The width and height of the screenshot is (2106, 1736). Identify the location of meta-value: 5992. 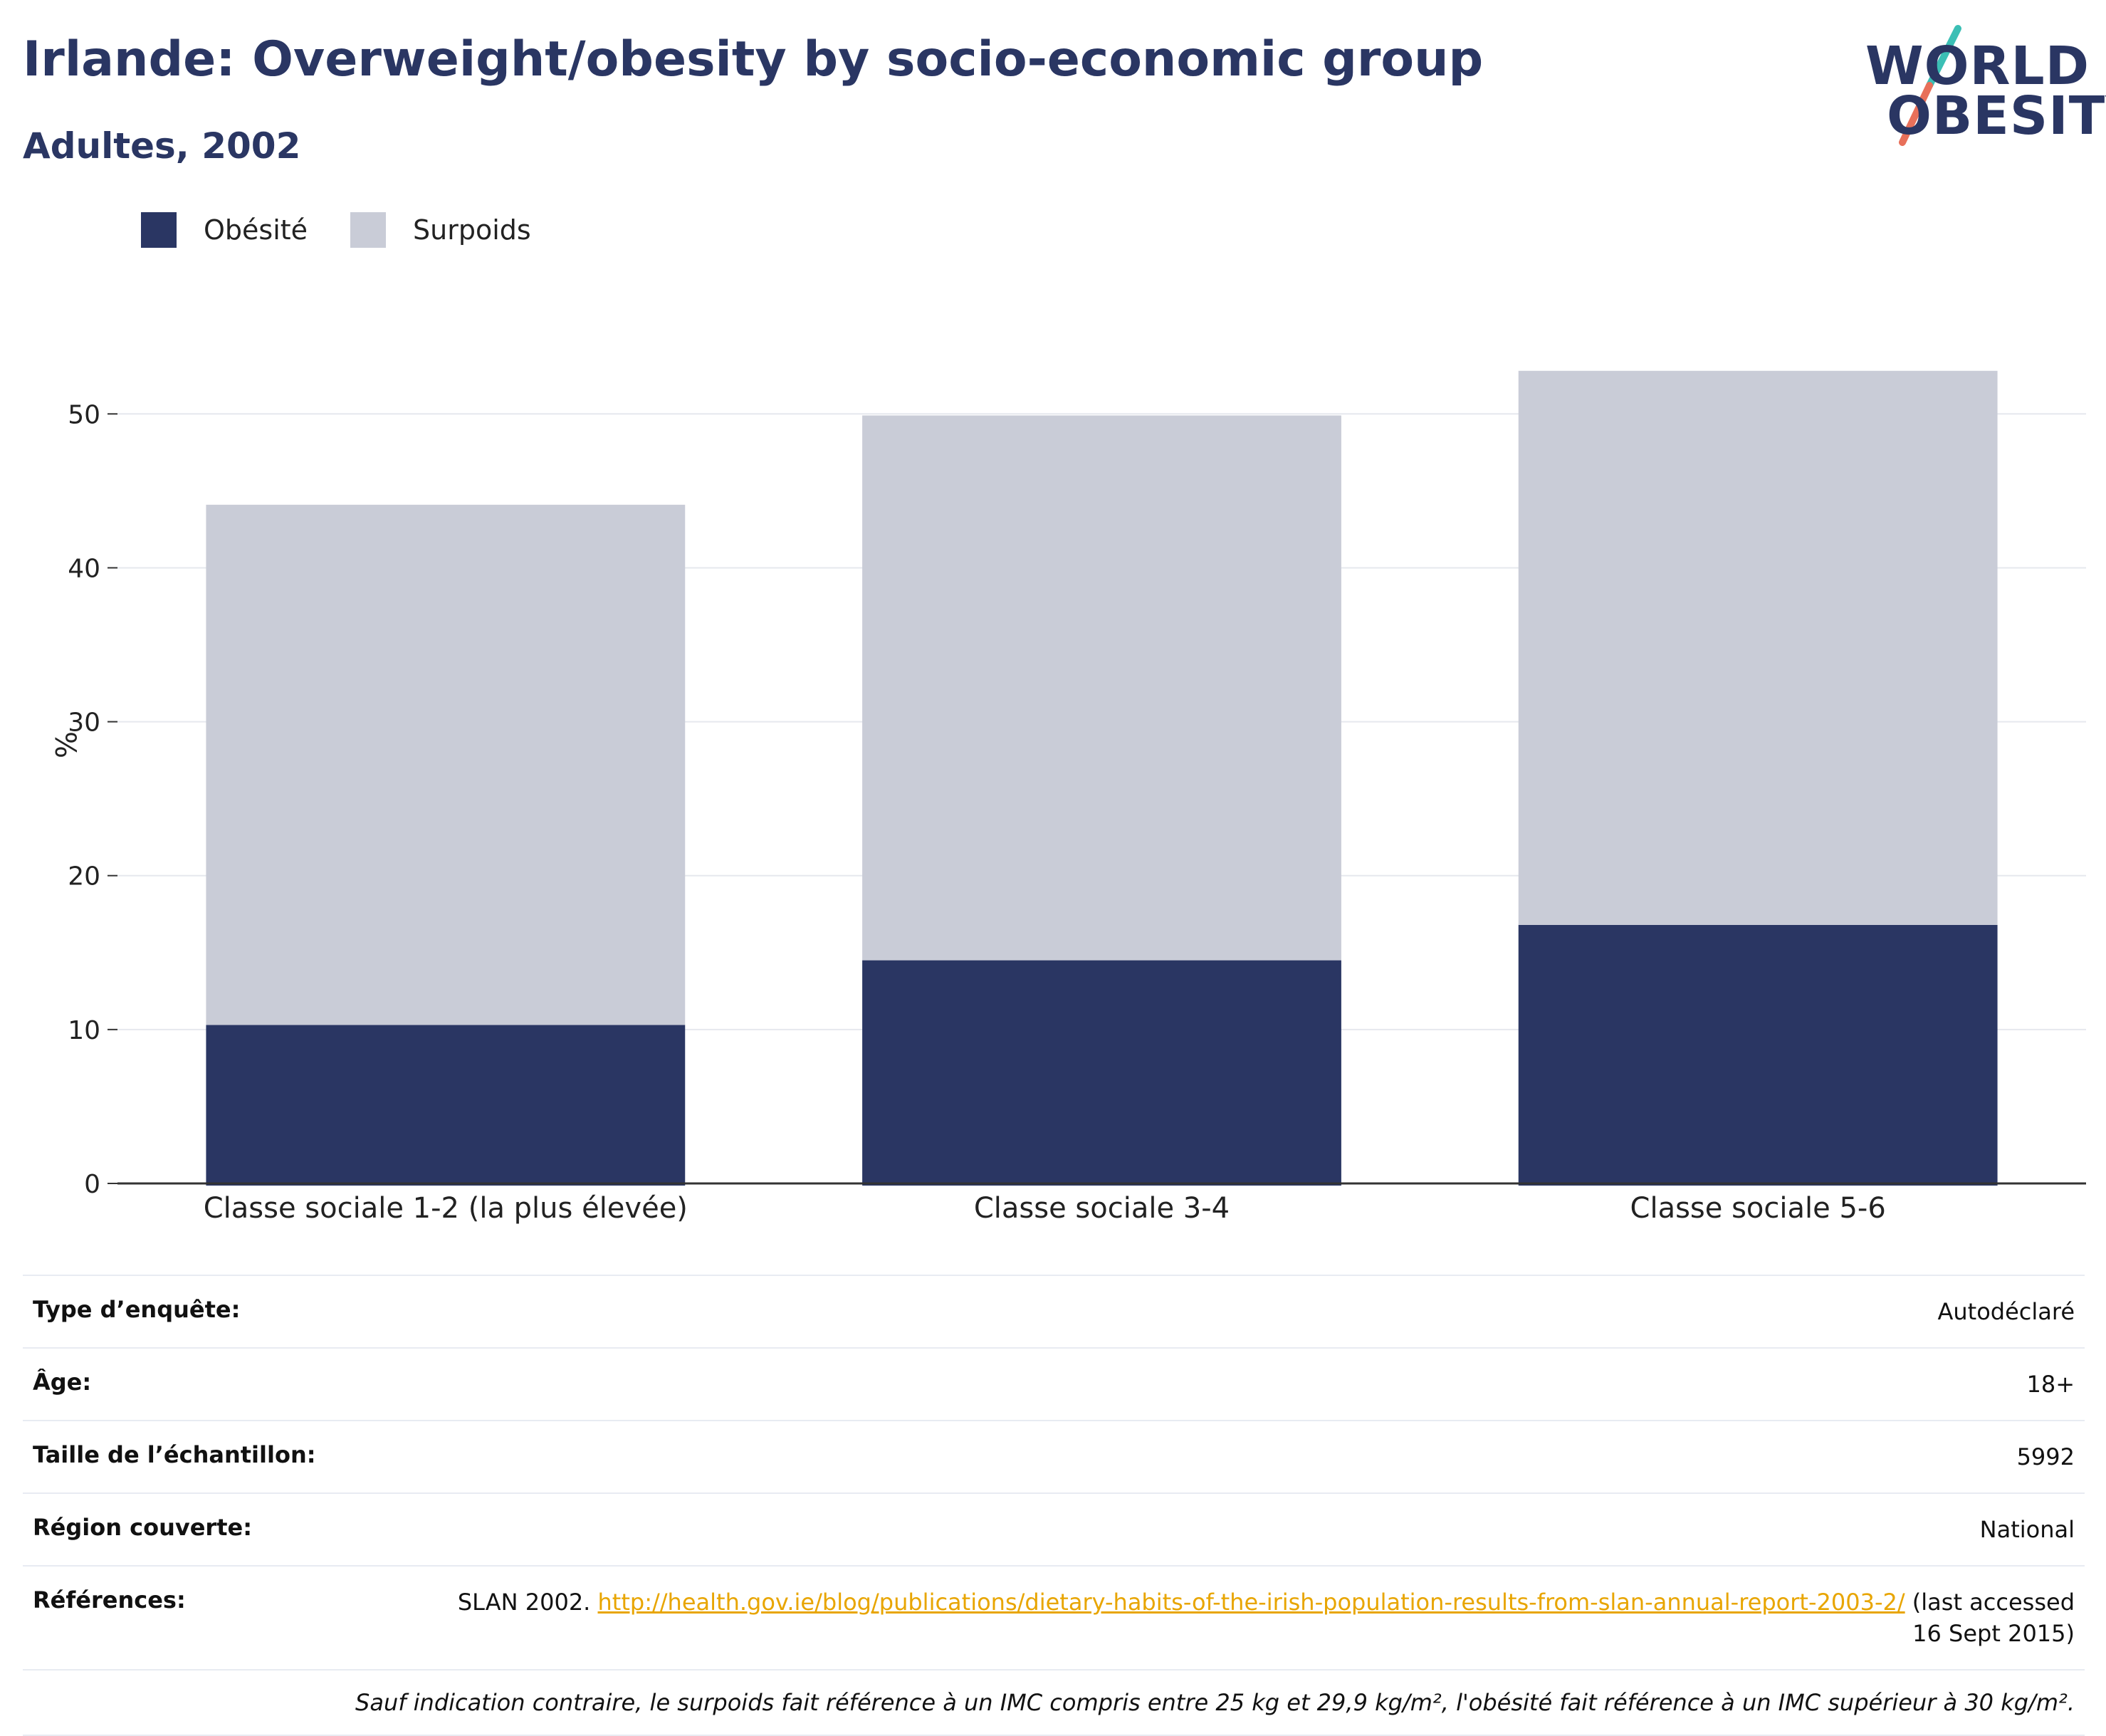
(2046, 1457).